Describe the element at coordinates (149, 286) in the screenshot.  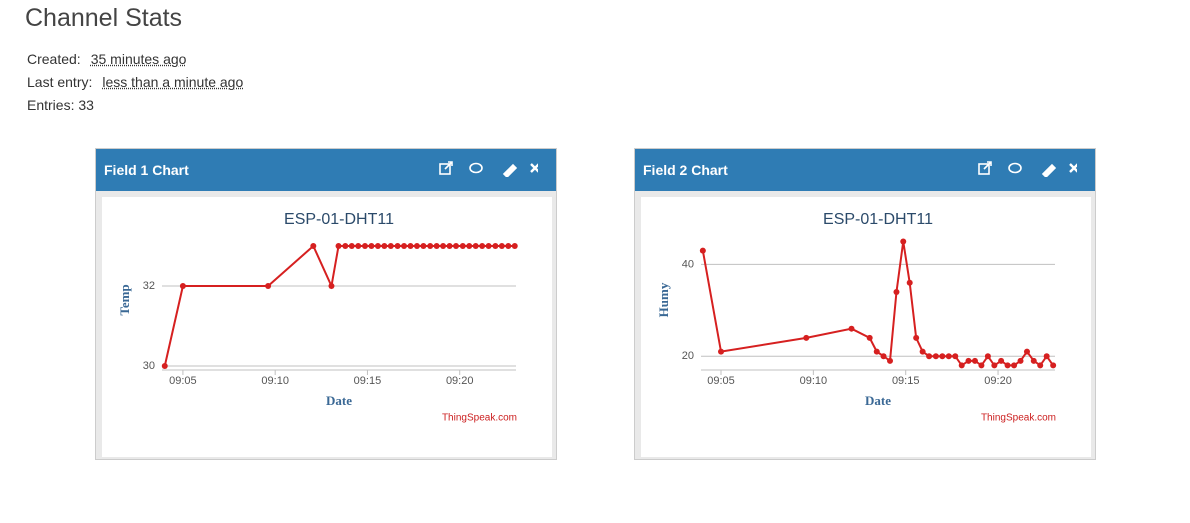
I see `y-tick-label: 32` at that location.